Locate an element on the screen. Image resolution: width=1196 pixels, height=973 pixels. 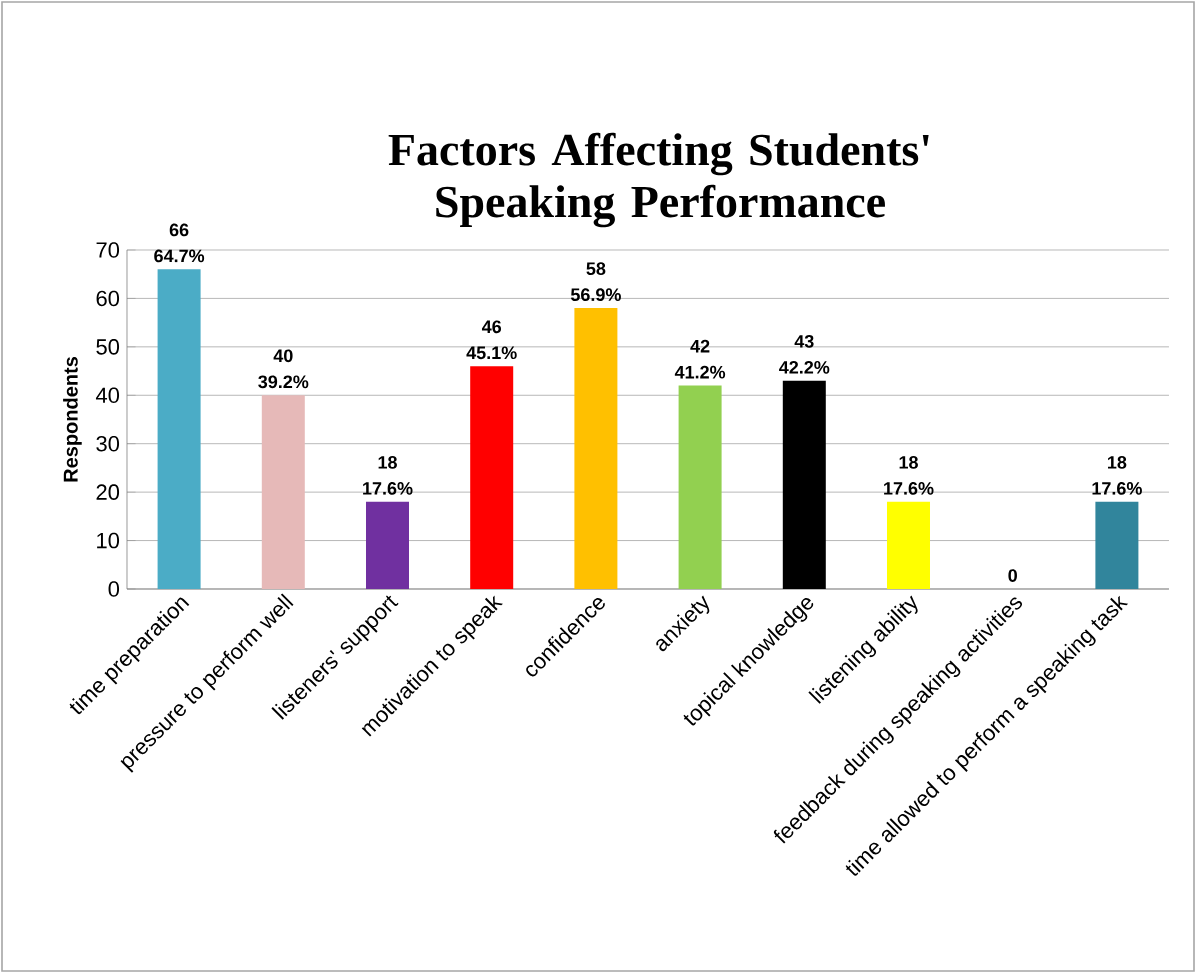
y-axis-title: Respondents is located at coordinates (72, 419).